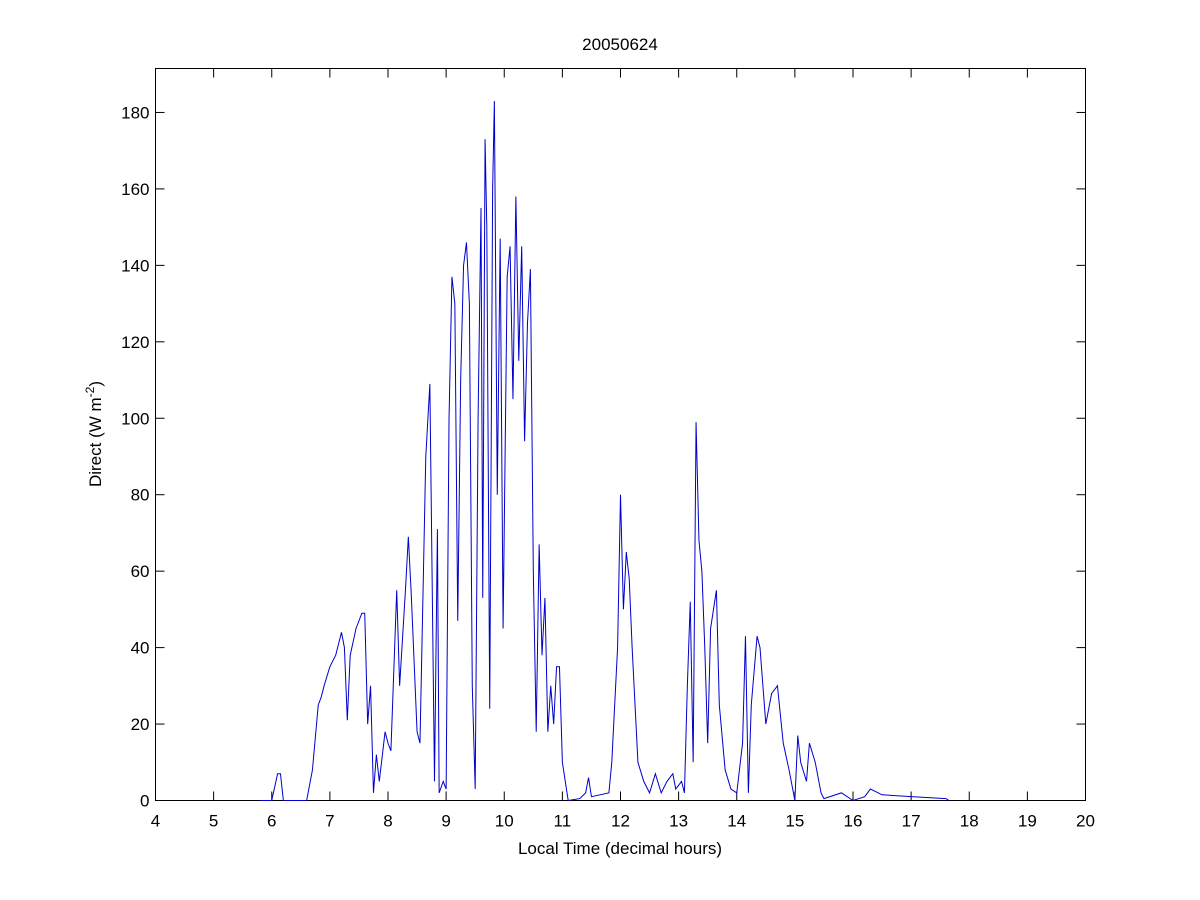 This screenshot has width=1200, height=900. What do you see at coordinates (620, 821) in the screenshot?
I see `x-tick-label: 12` at bounding box center [620, 821].